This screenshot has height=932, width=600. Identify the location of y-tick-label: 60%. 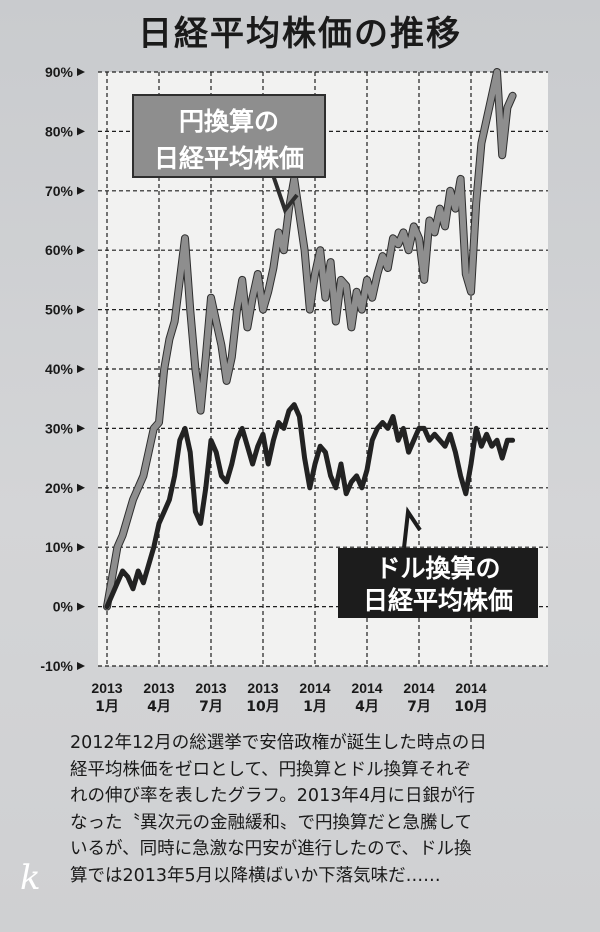
(59, 250).